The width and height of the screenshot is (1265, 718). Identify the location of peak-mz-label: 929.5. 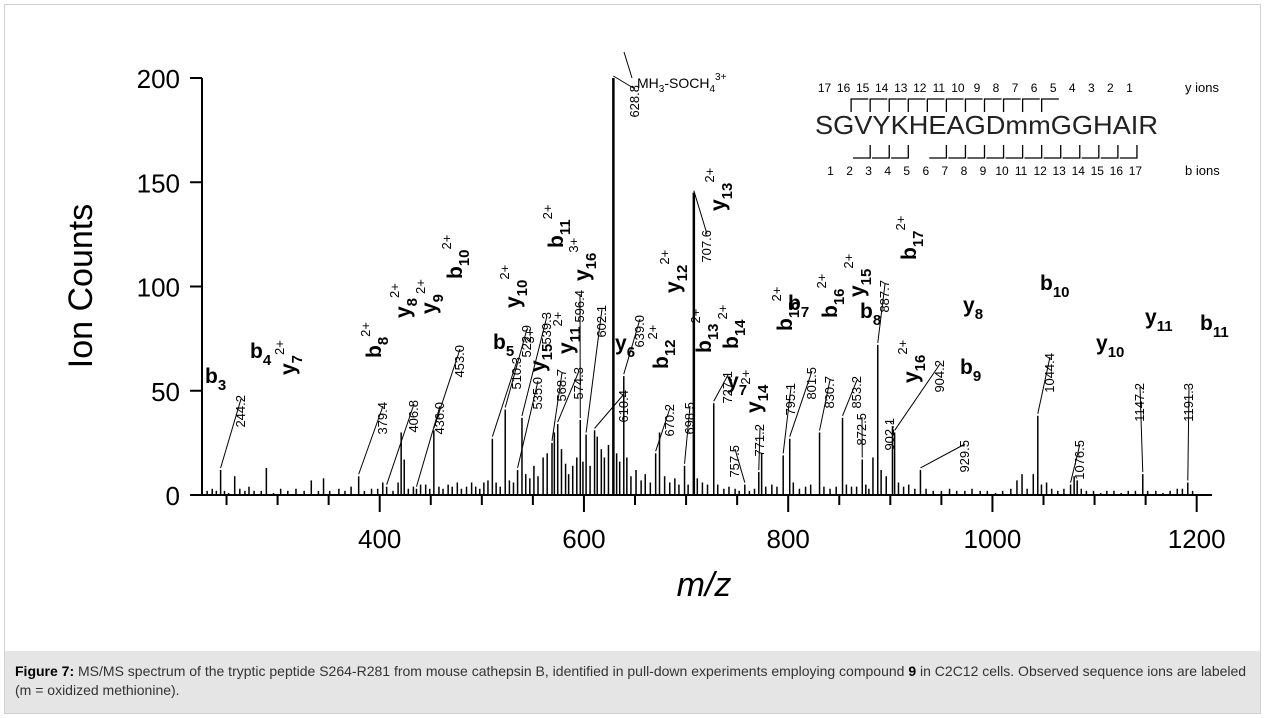
(964, 456).